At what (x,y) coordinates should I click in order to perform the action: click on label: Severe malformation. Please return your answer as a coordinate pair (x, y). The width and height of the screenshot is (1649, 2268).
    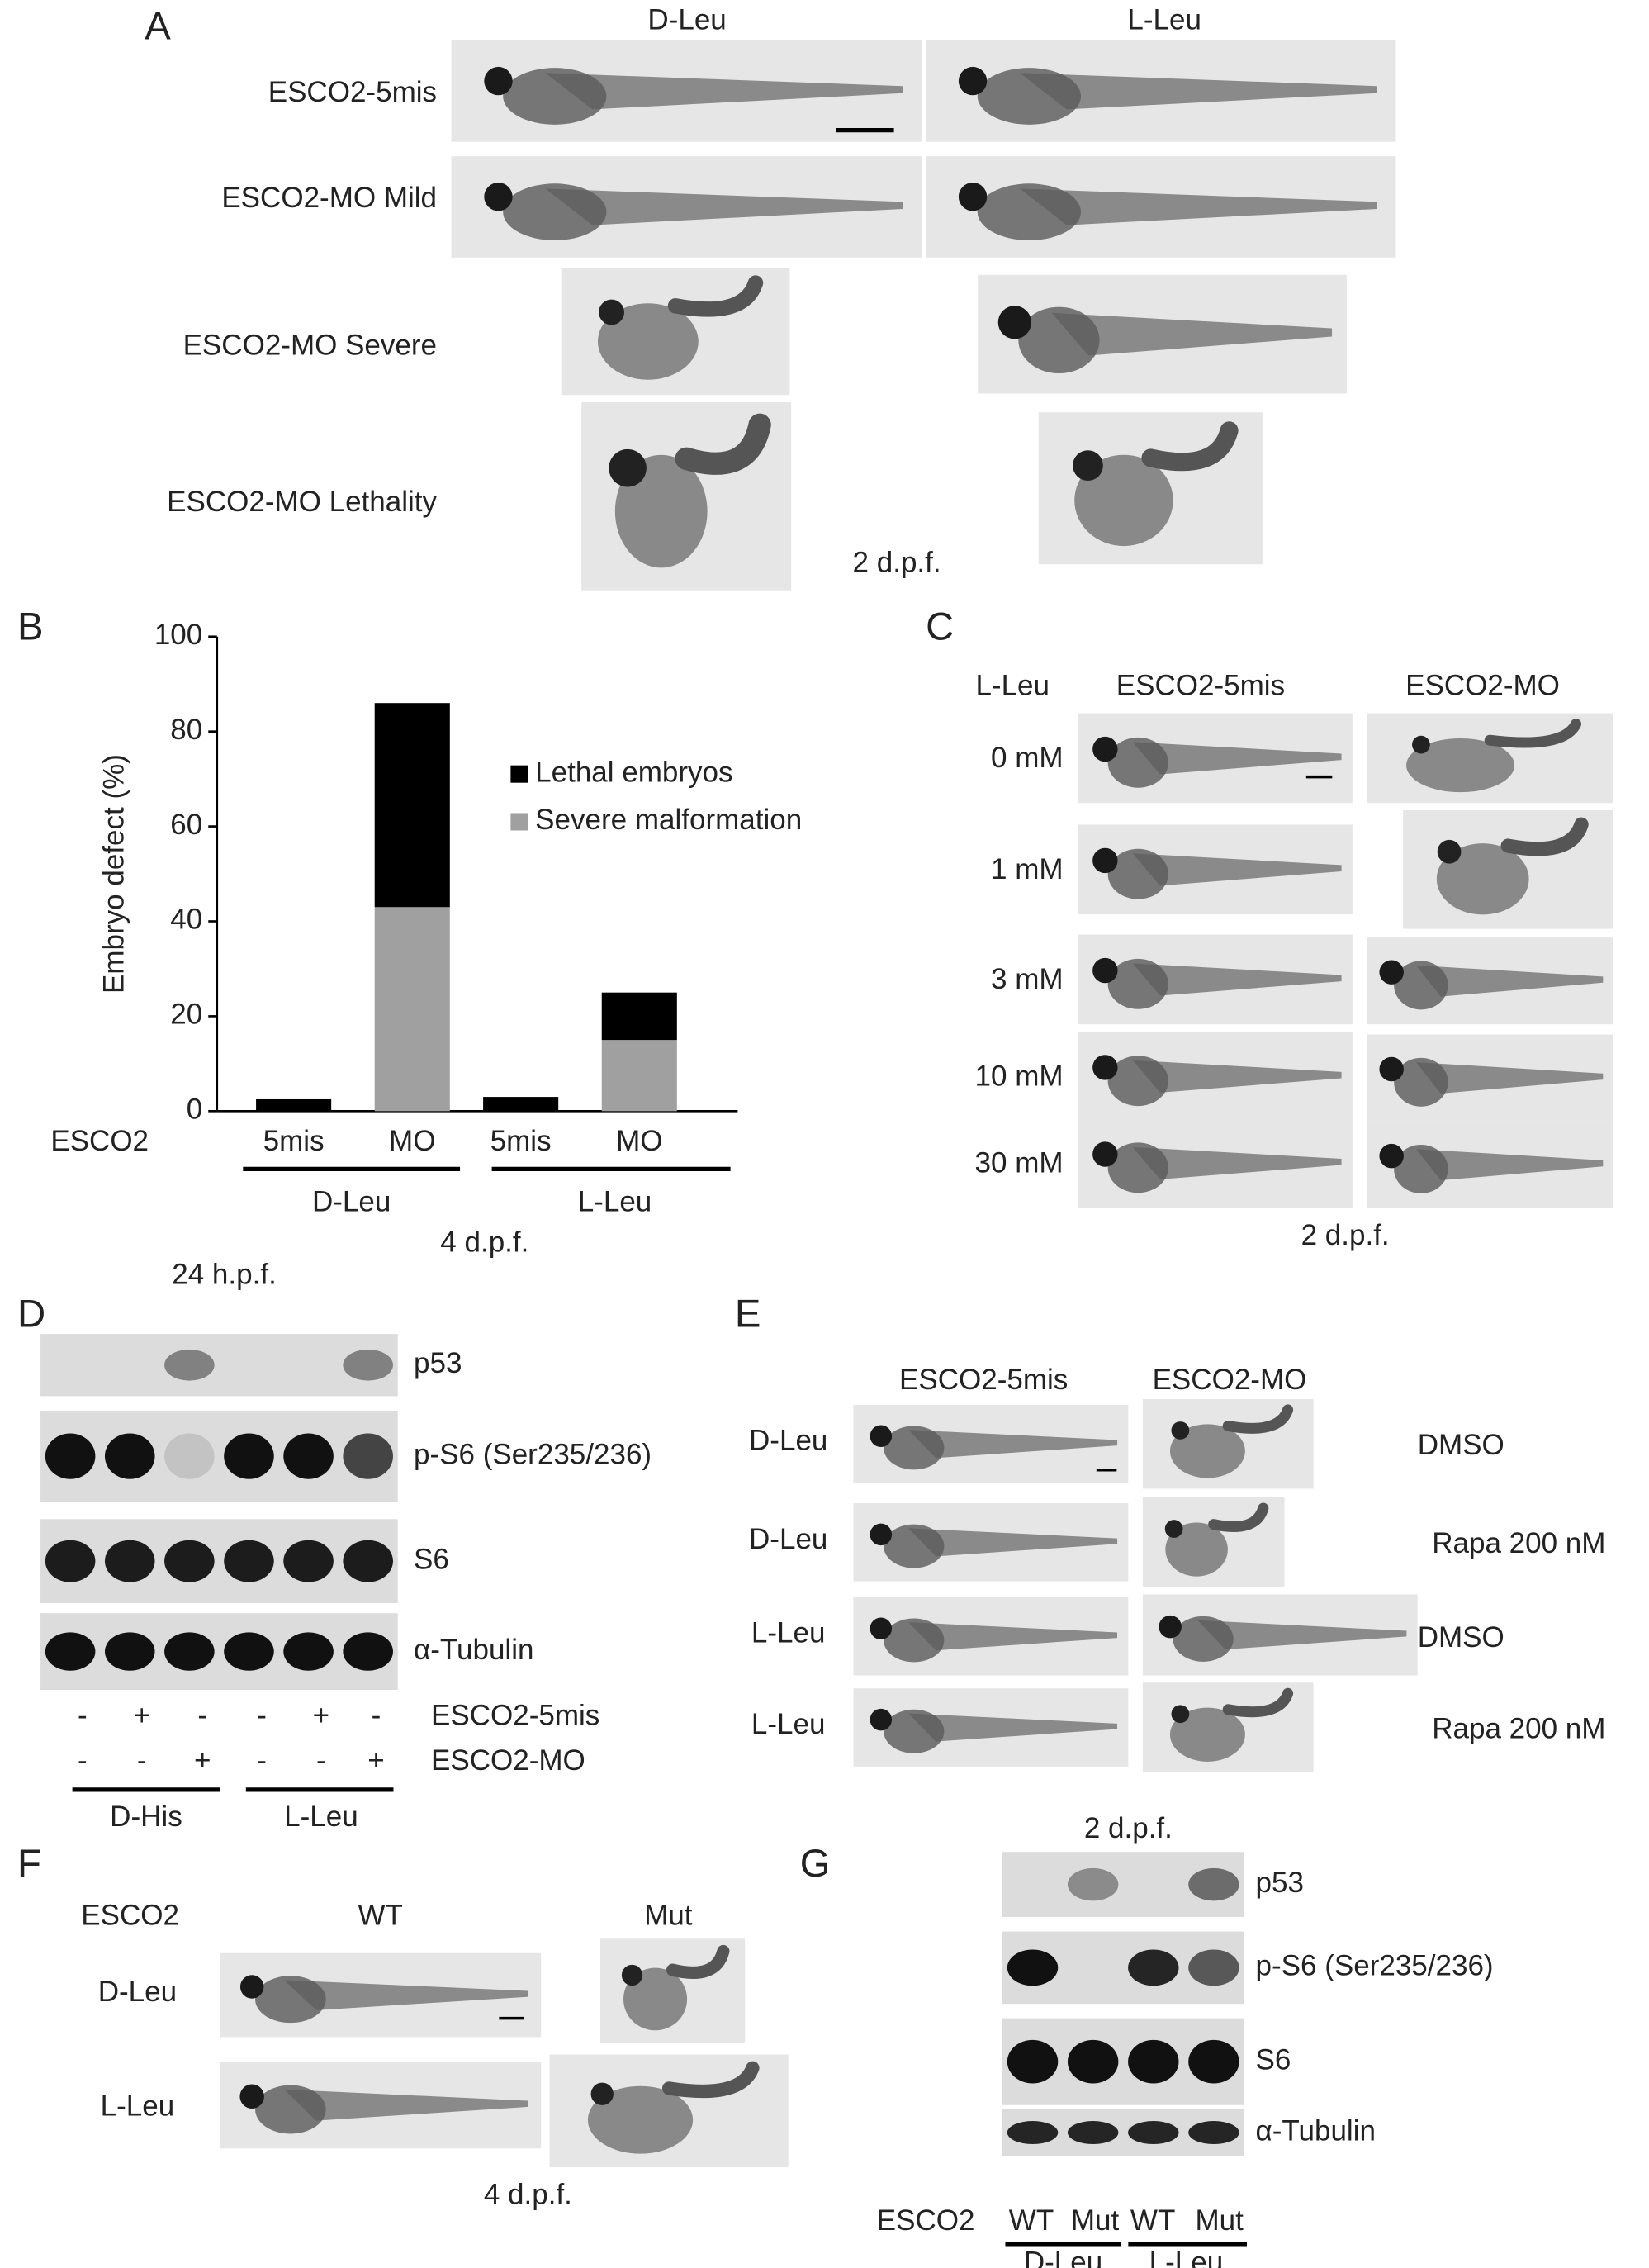
    Looking at the image, I should click on (668, 820).